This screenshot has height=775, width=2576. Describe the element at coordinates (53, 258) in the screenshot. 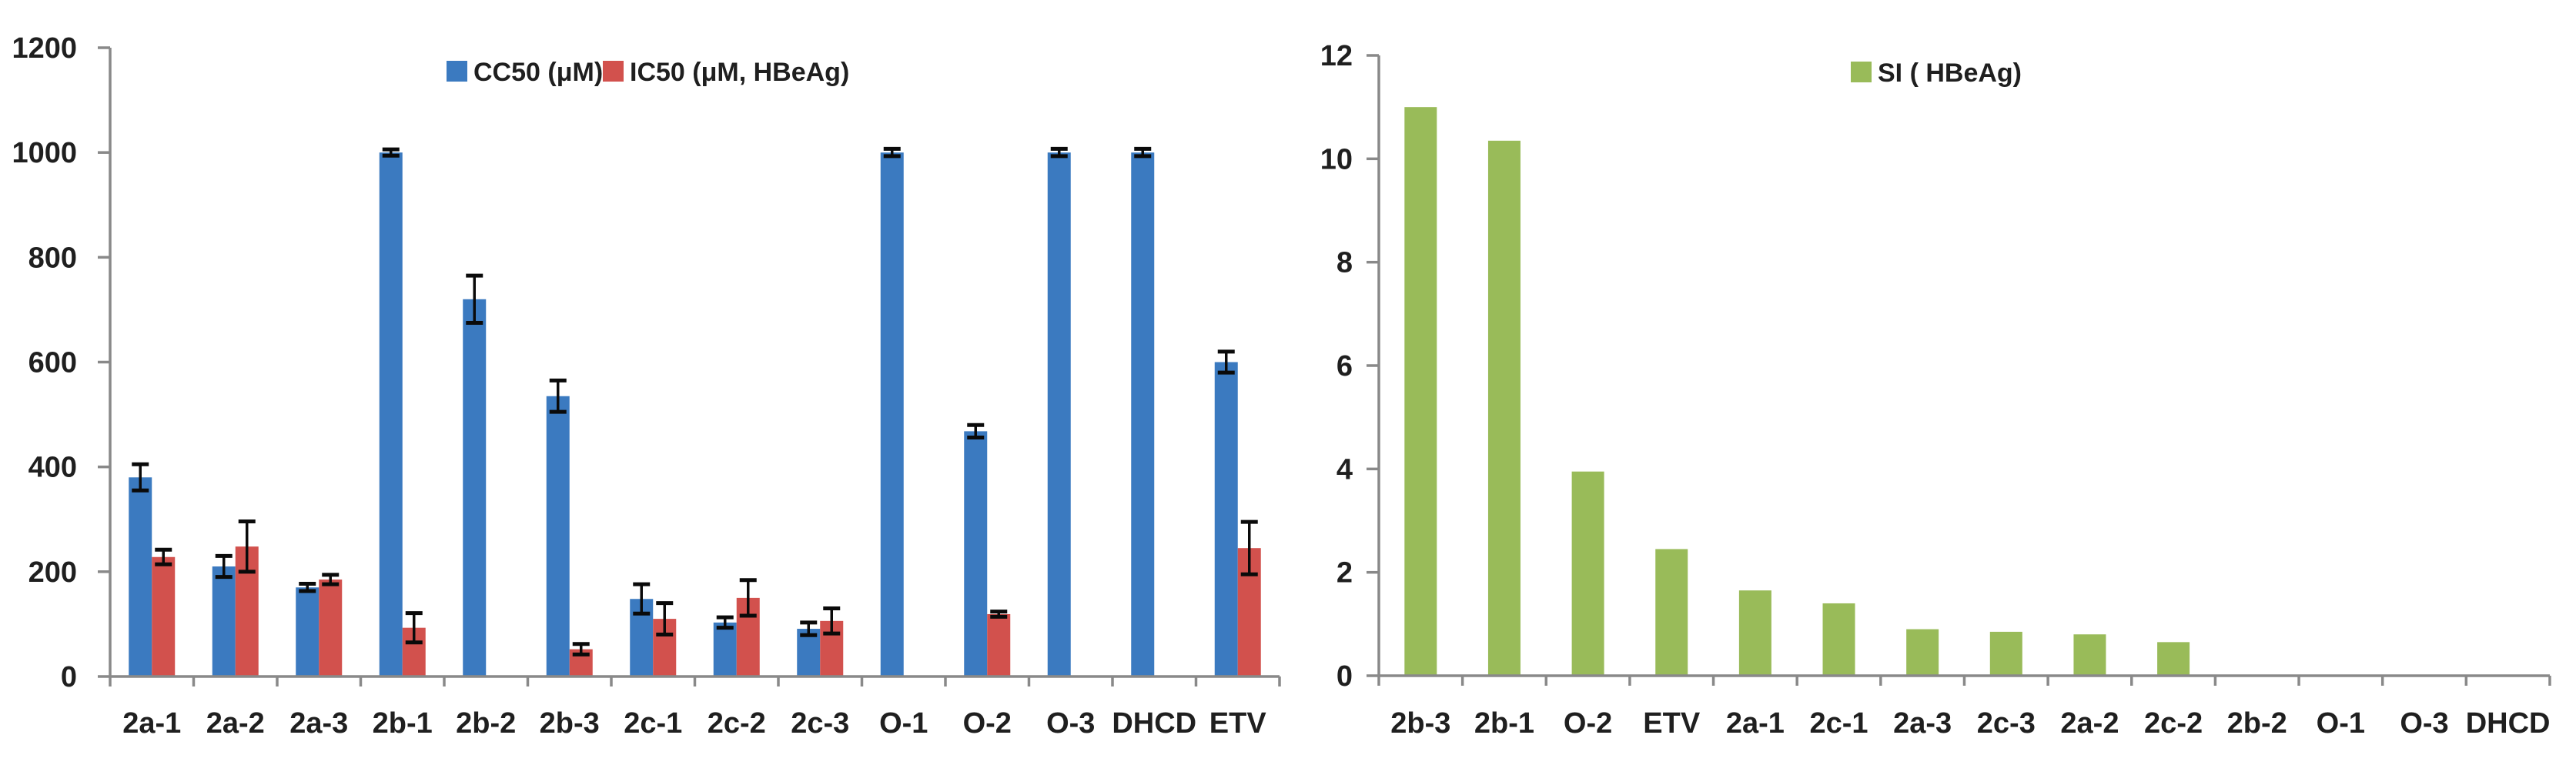

I see `y-tick-label: 800` at that location.